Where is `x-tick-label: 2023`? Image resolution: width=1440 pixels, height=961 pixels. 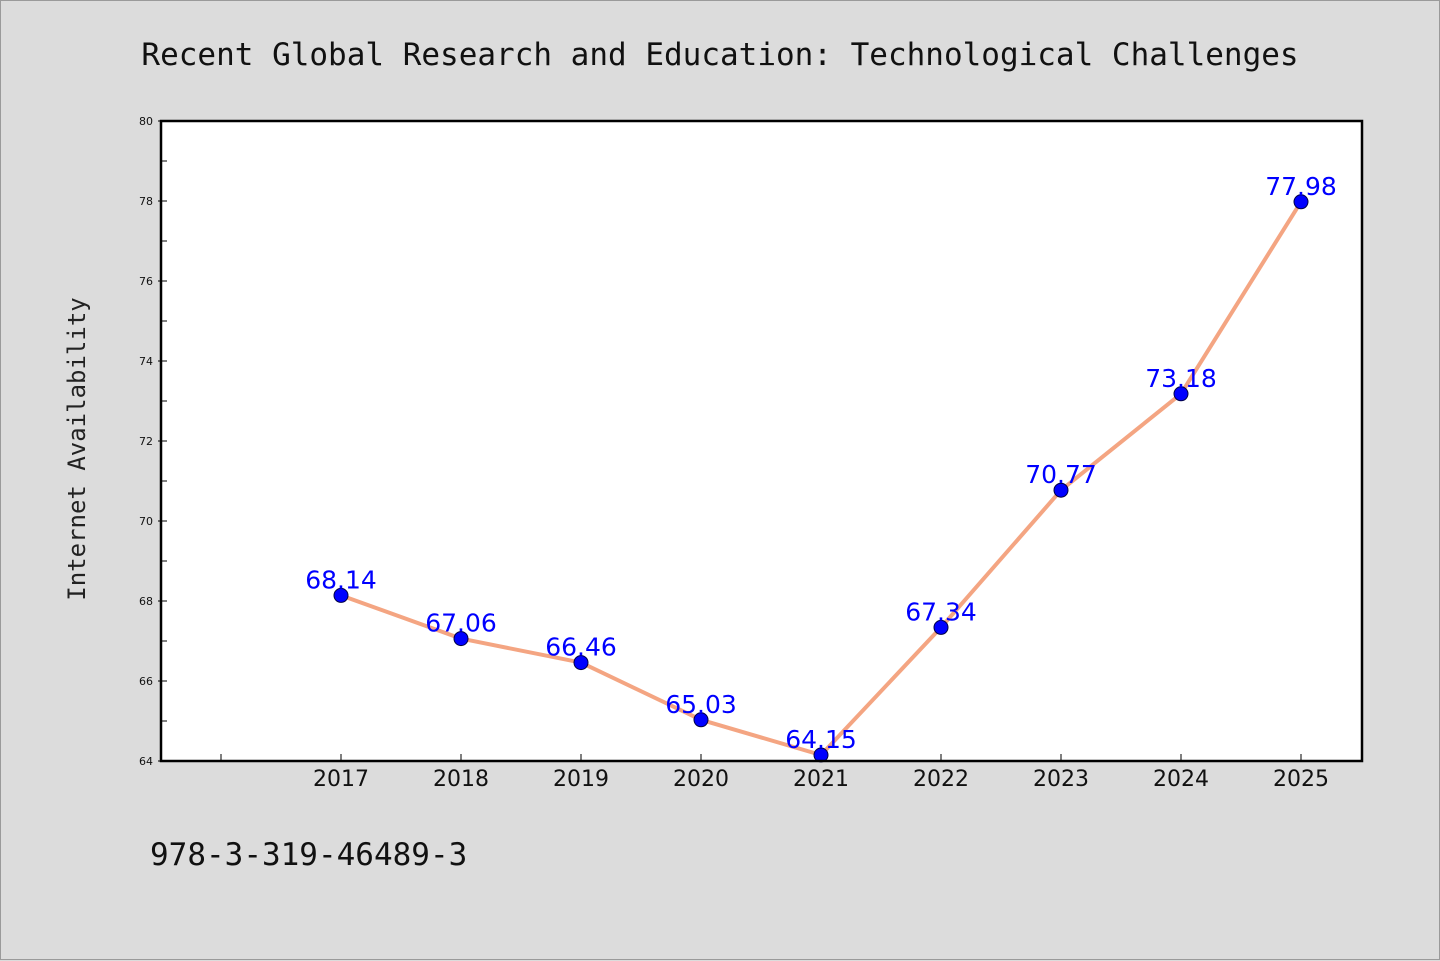 x-tick-label: 2023 is located at coordinates (1061, 779).